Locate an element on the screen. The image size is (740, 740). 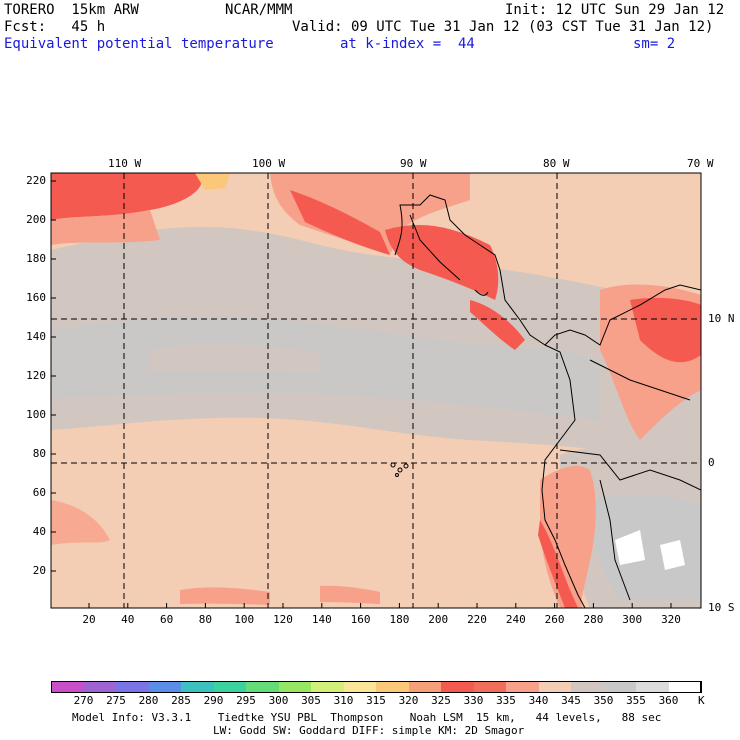
colorbar-cell is located at coordinates (685, 687).